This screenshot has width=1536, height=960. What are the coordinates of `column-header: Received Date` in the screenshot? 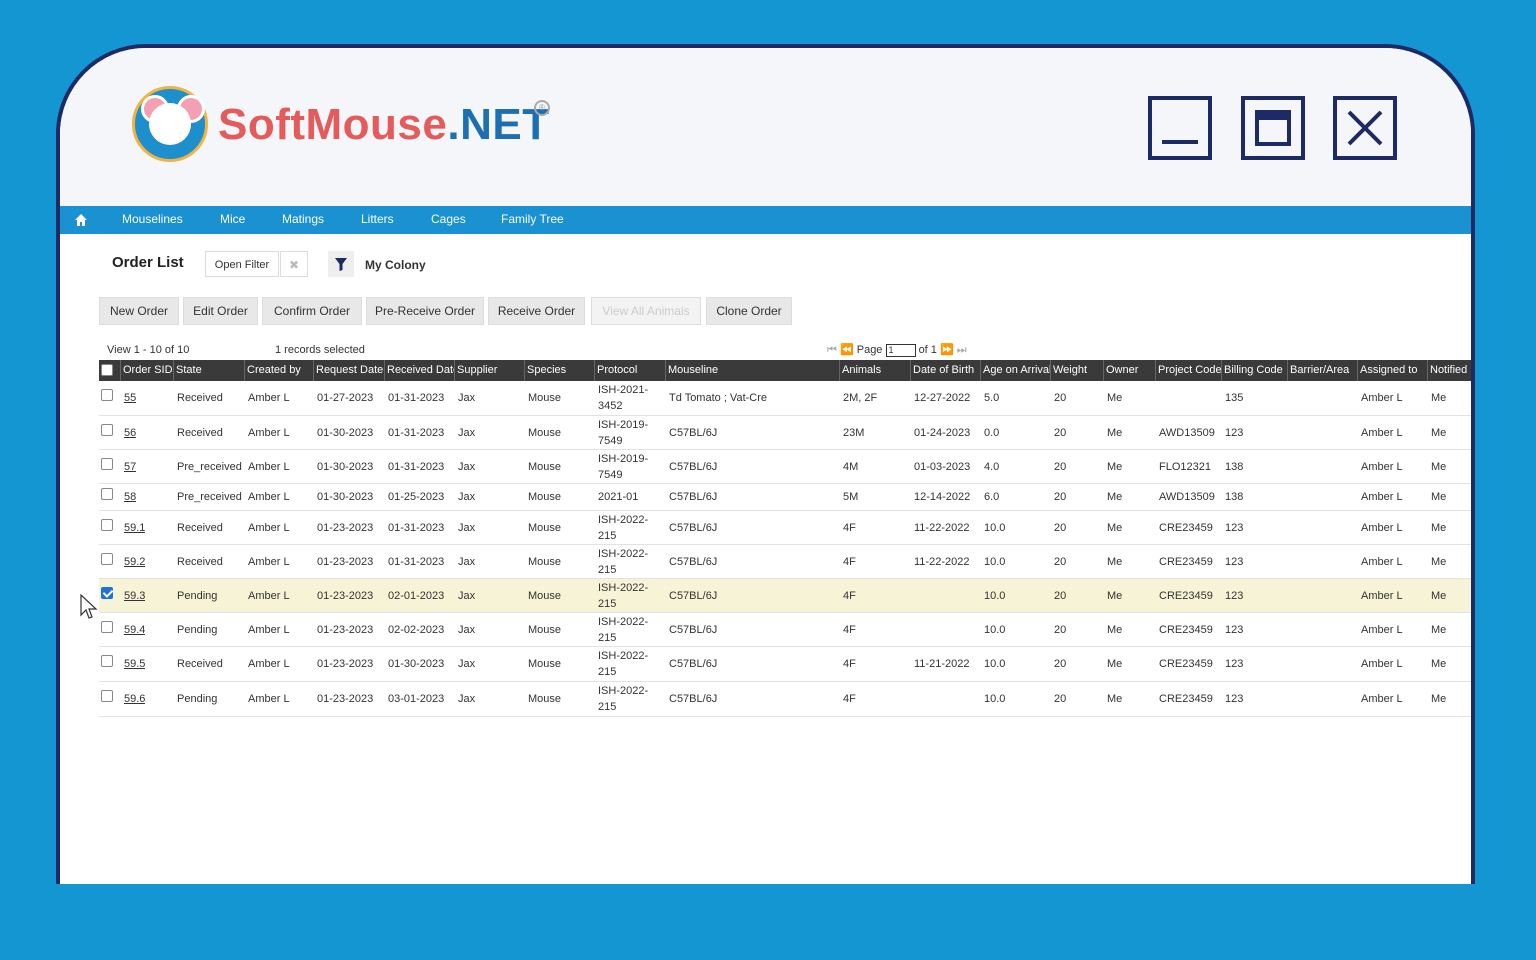 It's located at (419, 370).